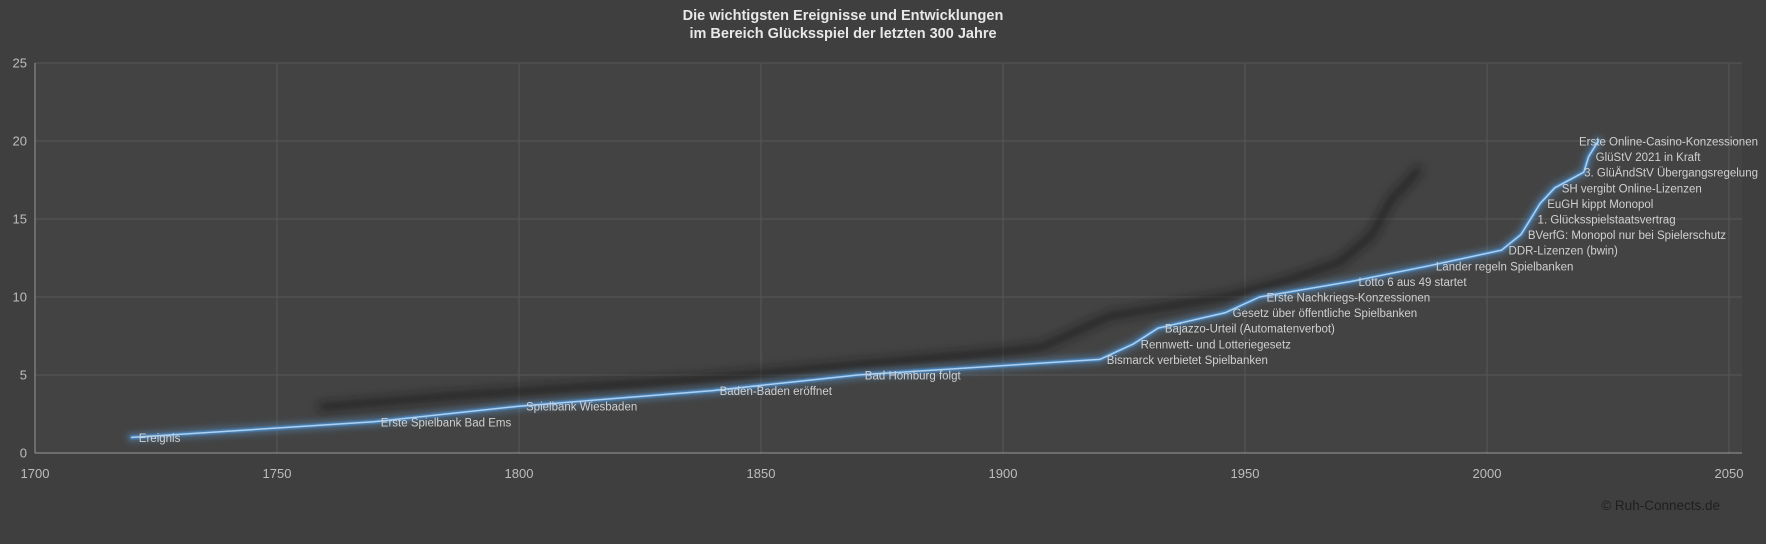 Image resolution: width=1766 pixels, height=544 pixels. Describe the element at coordinates (1600, 205) in the screenshot. I see `event-label: EuGH kippt Monopol` at that location.